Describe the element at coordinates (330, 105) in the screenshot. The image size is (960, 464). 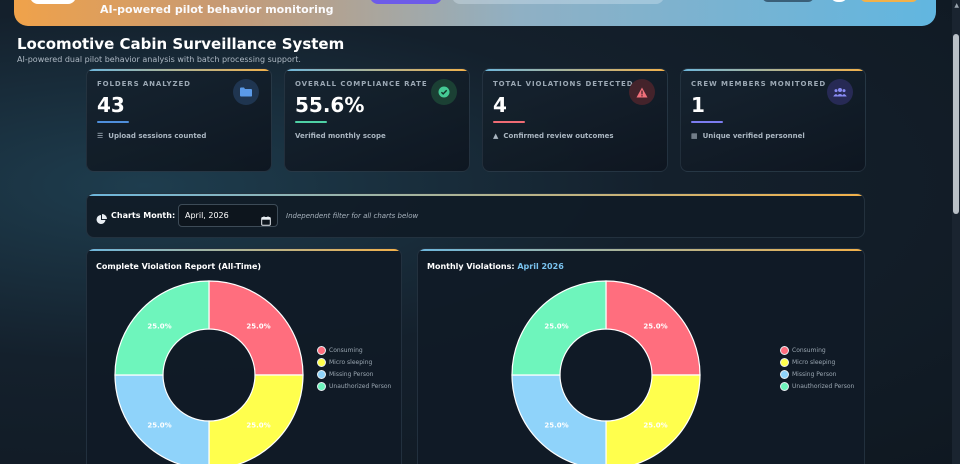
I see `stat-value: 55.6%` at that location.